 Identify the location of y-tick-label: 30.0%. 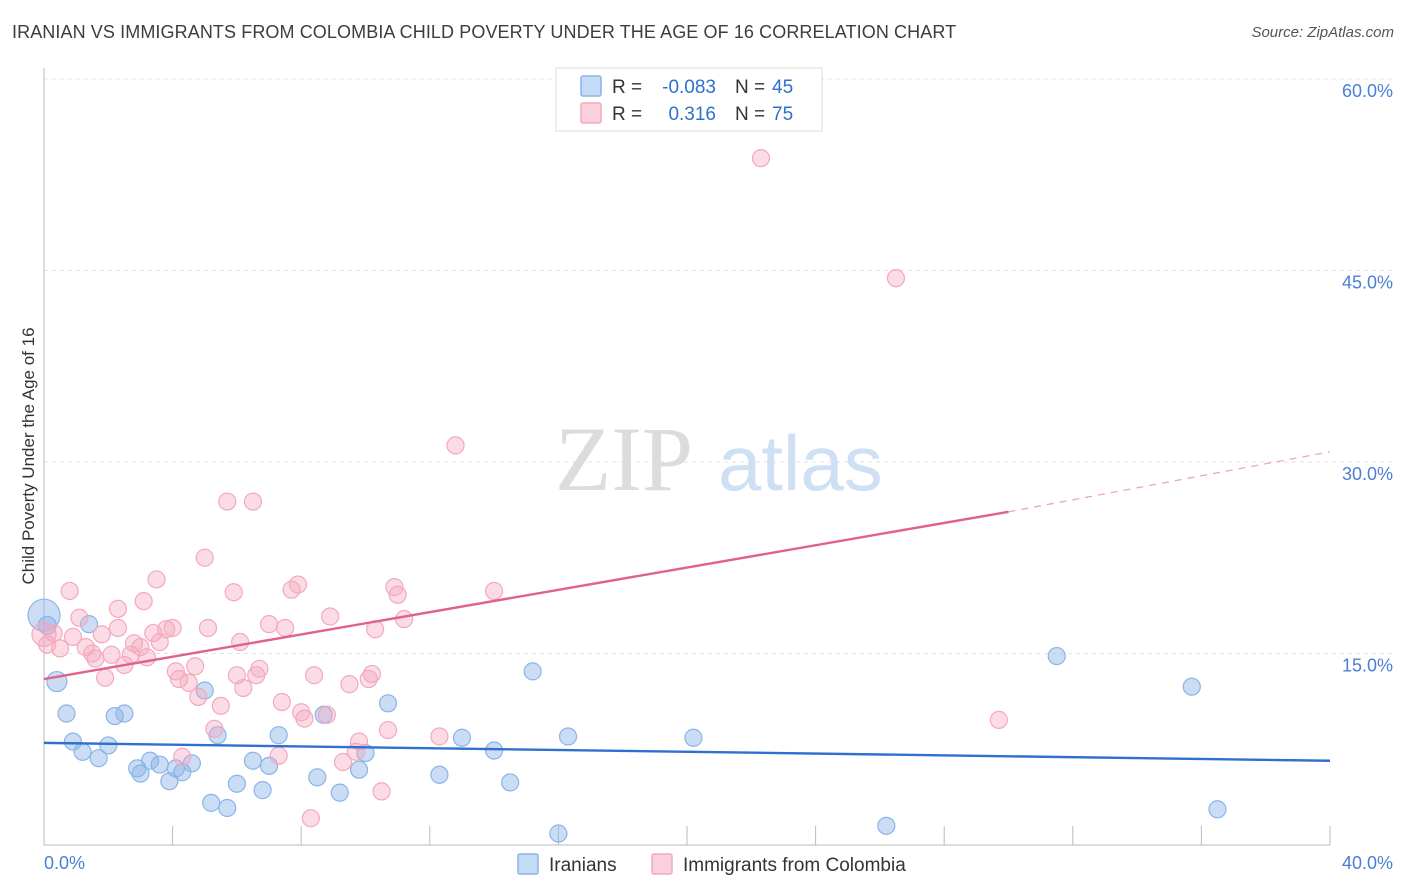
(1367, 474).